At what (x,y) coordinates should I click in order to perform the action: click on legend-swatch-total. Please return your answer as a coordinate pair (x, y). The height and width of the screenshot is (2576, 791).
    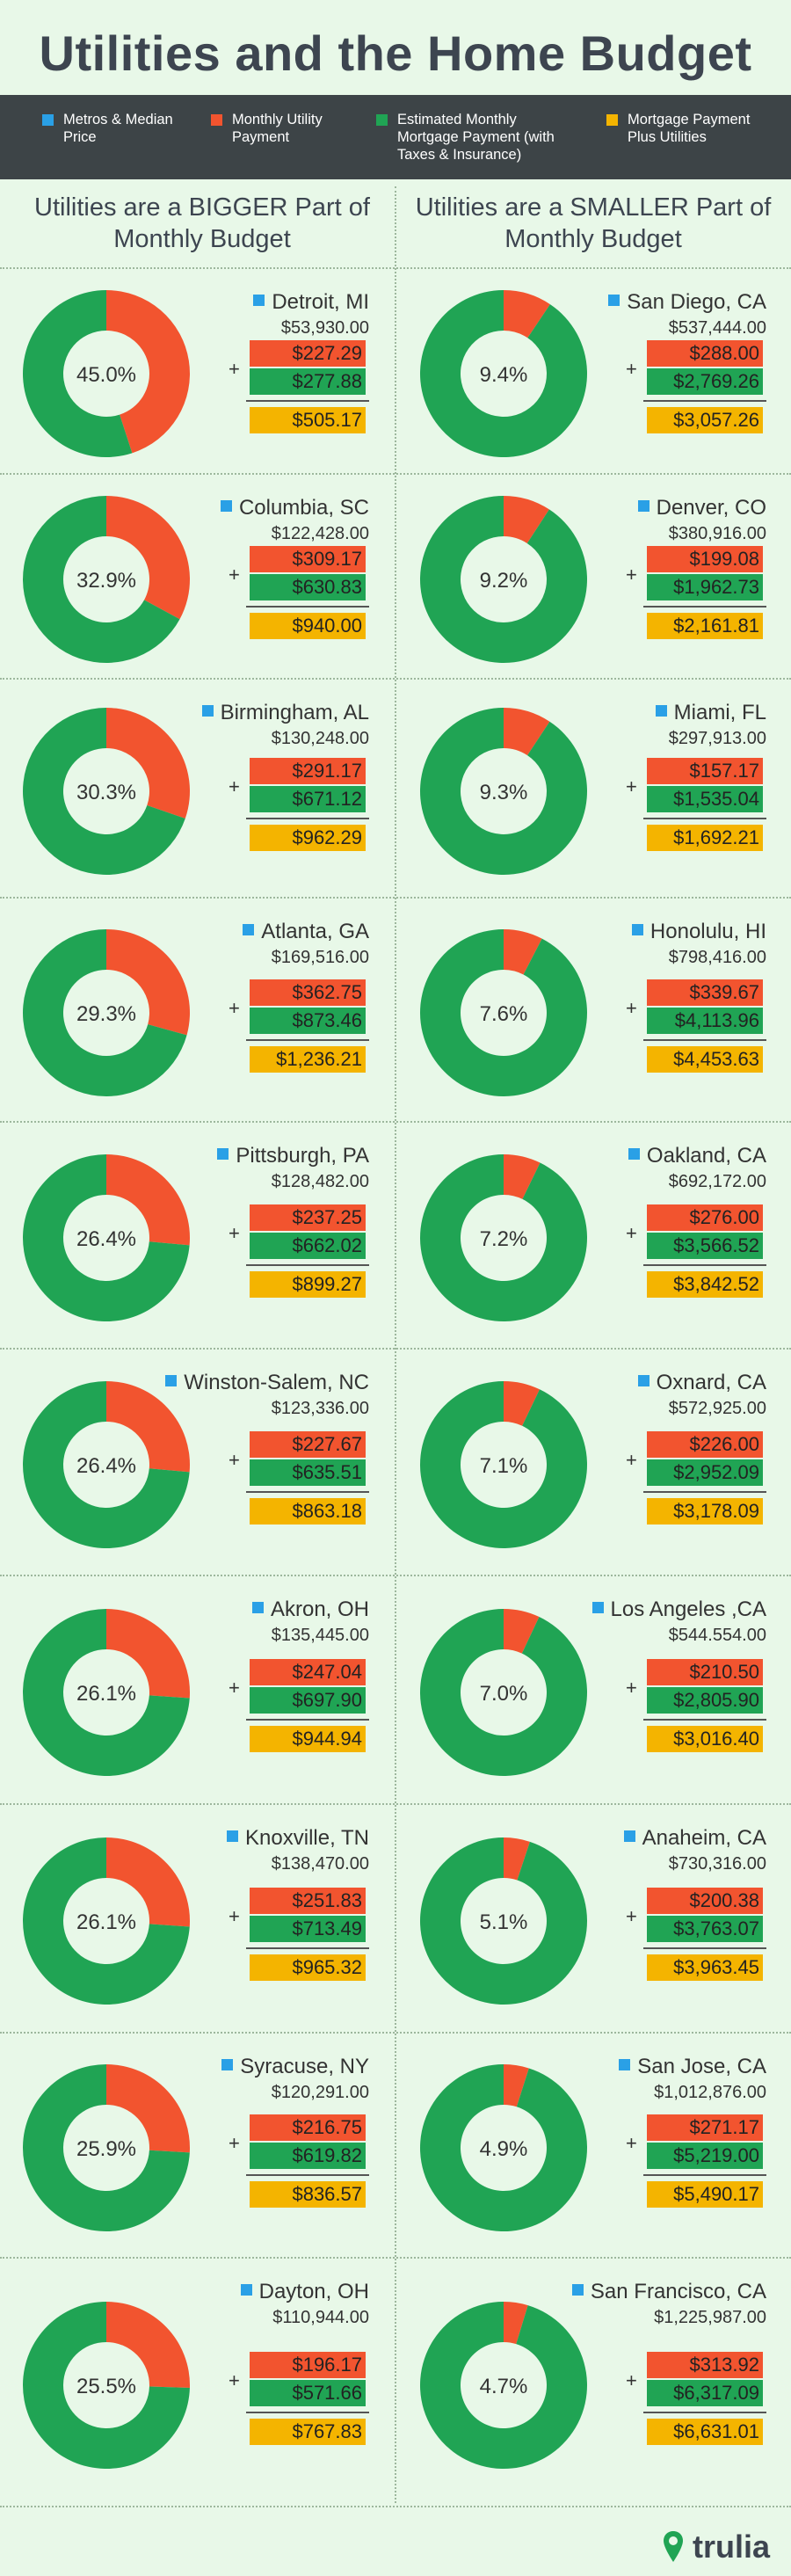
    Looking at the image, I should click on (612, 120).